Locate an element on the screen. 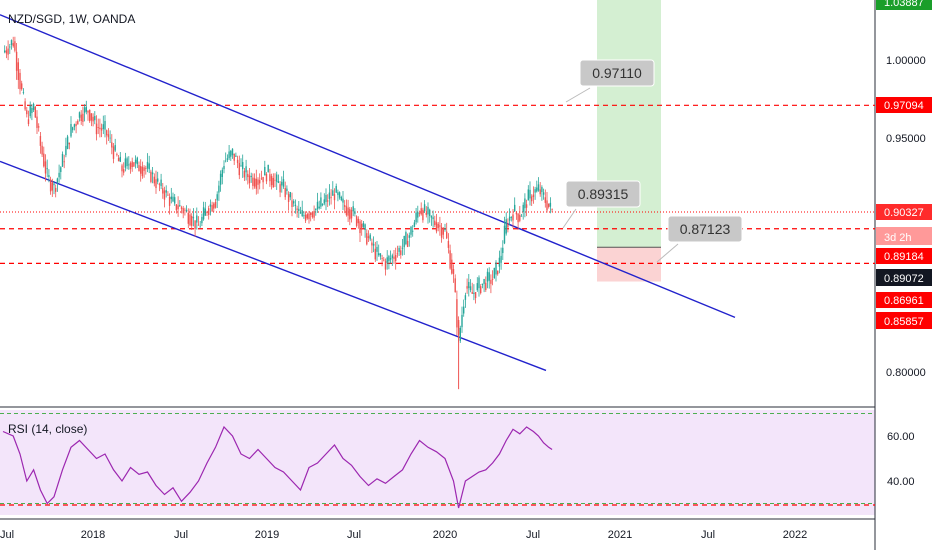  price-label-cursor: 0.89072 is located at coordinates (904, 279).